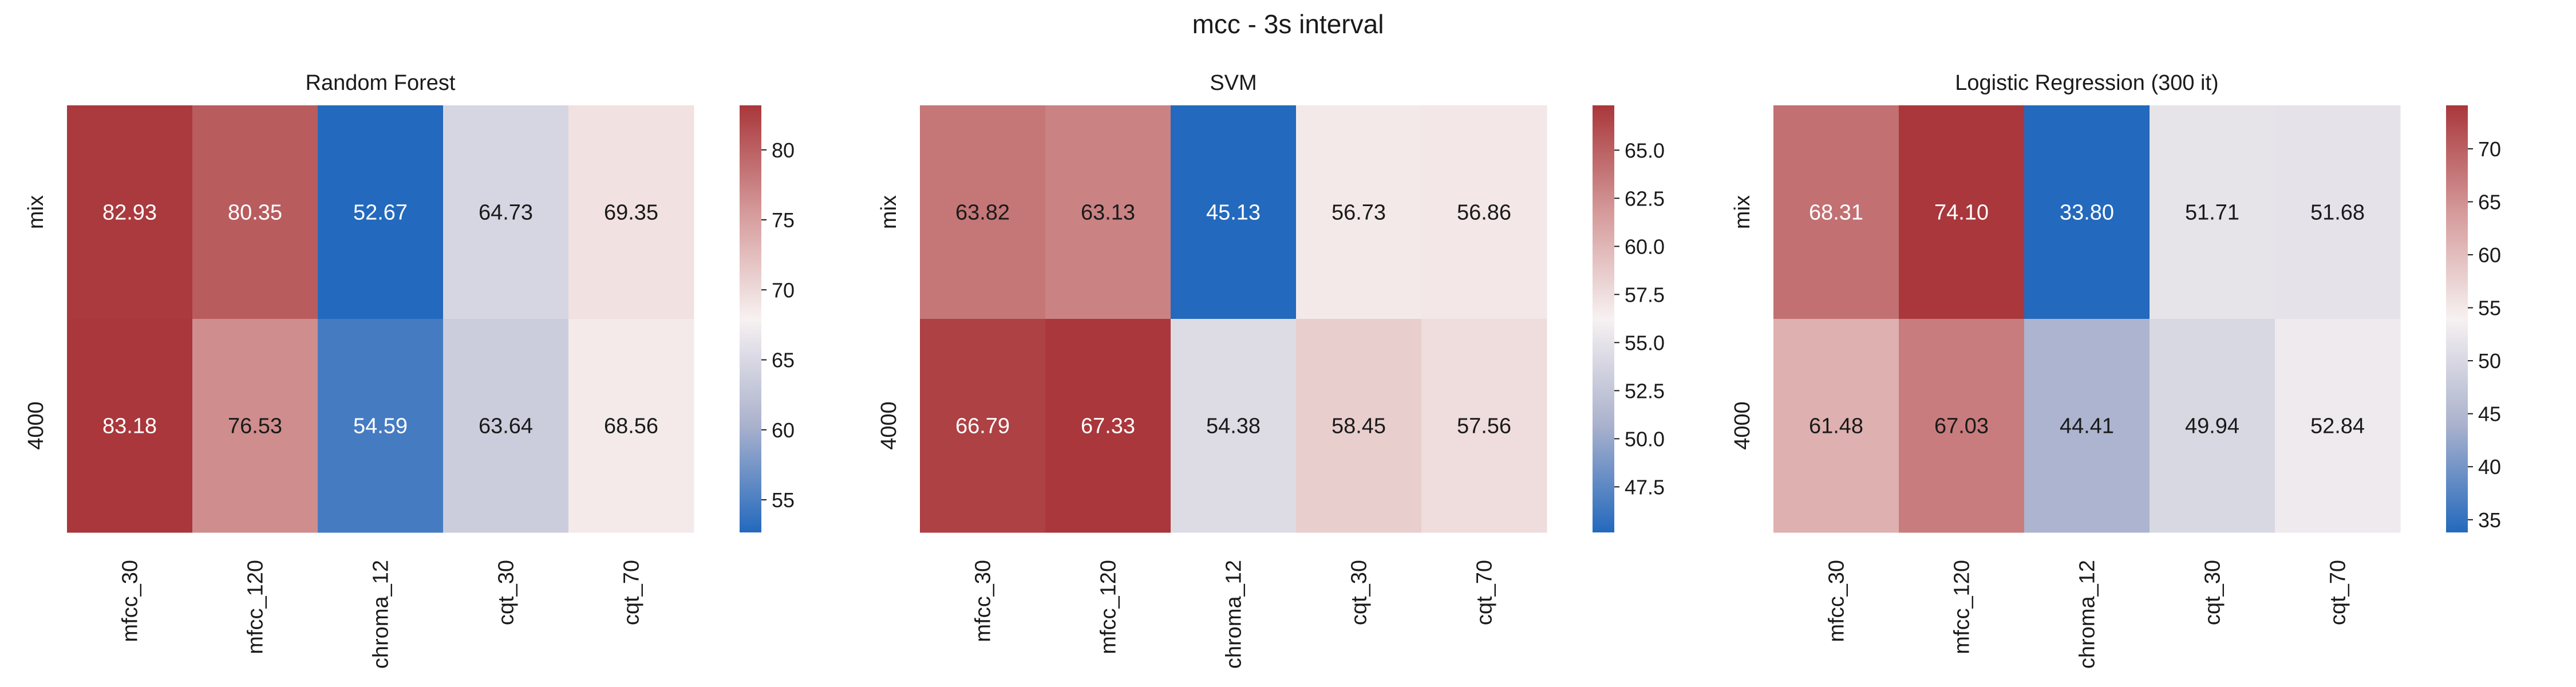 This screenshot has height=687, width=2576. I want to click on panel-title: Random Forest, so click(381, 83).